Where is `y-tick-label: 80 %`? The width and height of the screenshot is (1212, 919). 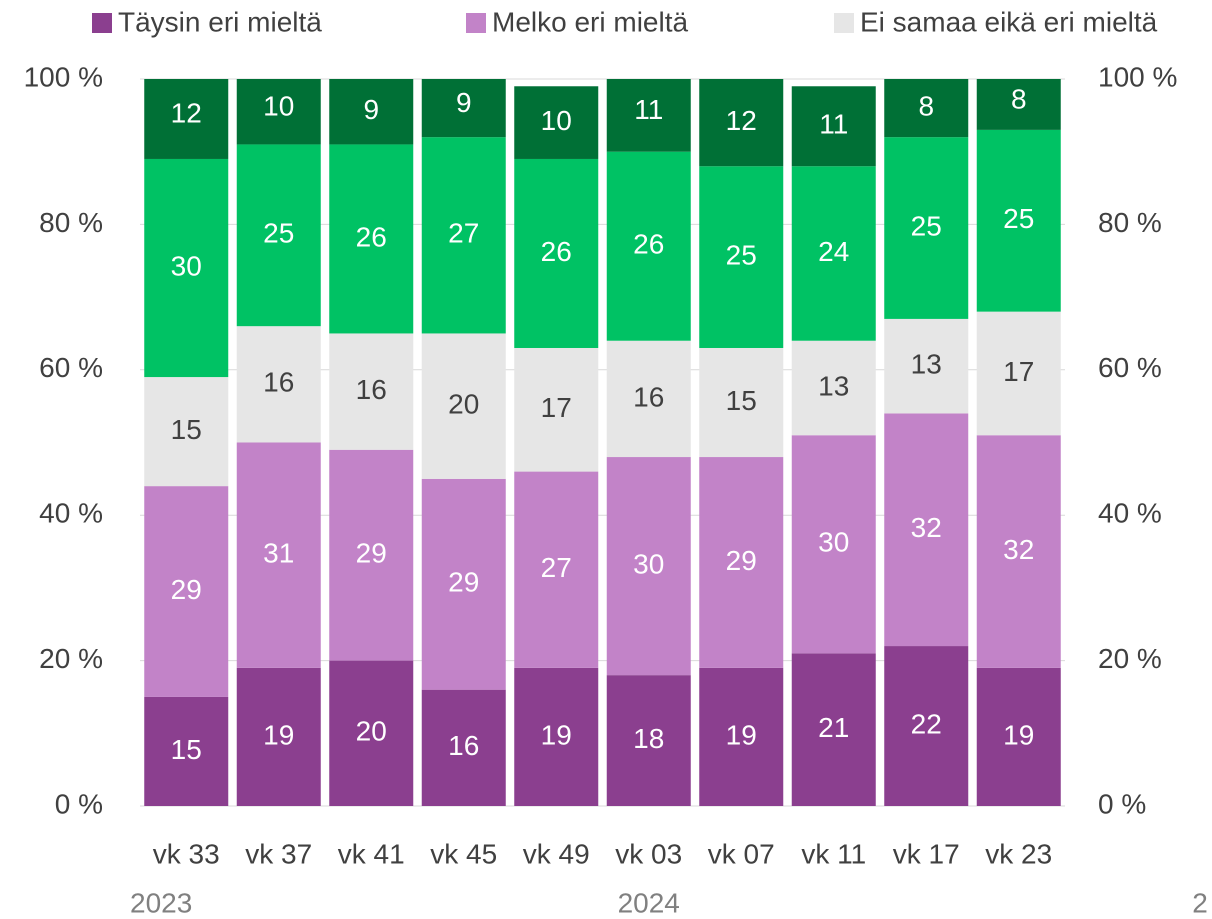
y-tick-label: 80 % is located at coordinates (71, 222).